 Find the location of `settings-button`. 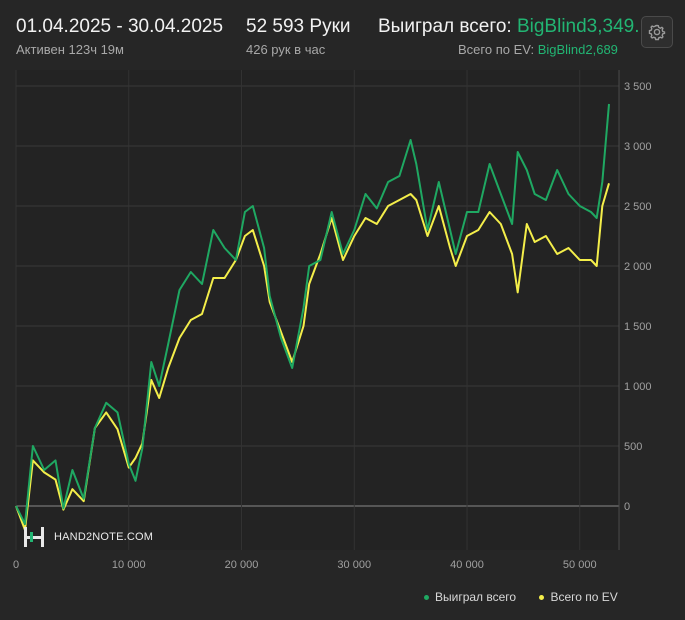

settings-button is located at coordinates (657, 32).